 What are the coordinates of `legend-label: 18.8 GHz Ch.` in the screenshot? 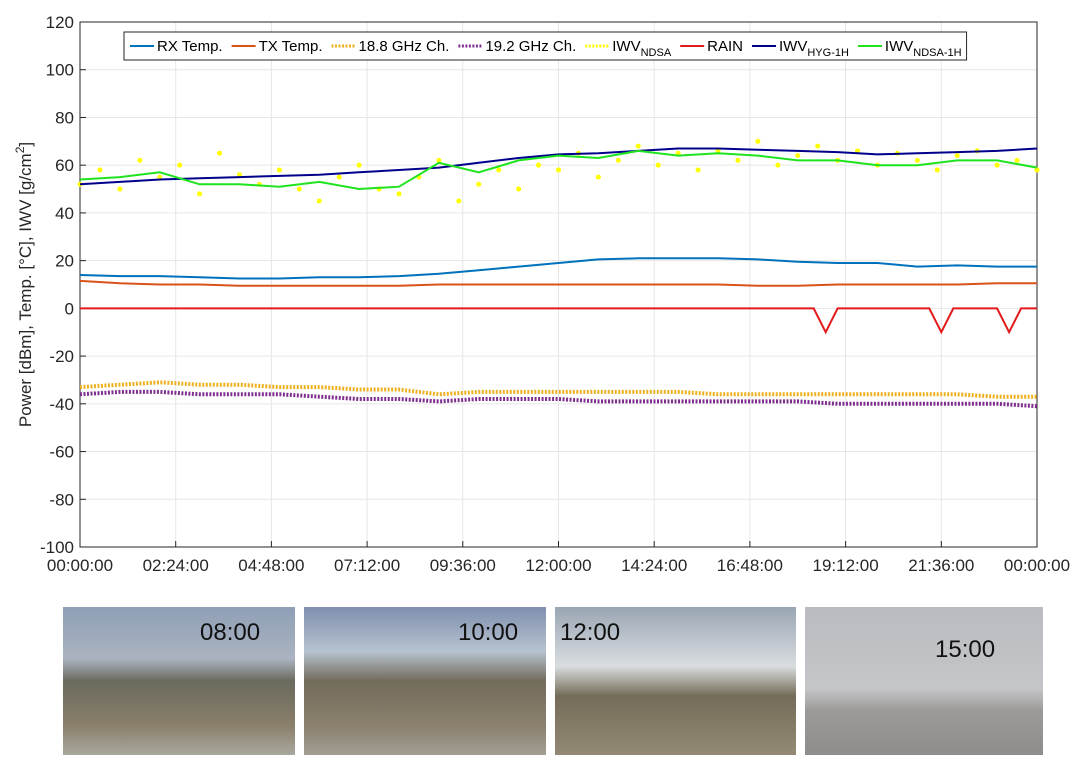 It's located at (404, 46).